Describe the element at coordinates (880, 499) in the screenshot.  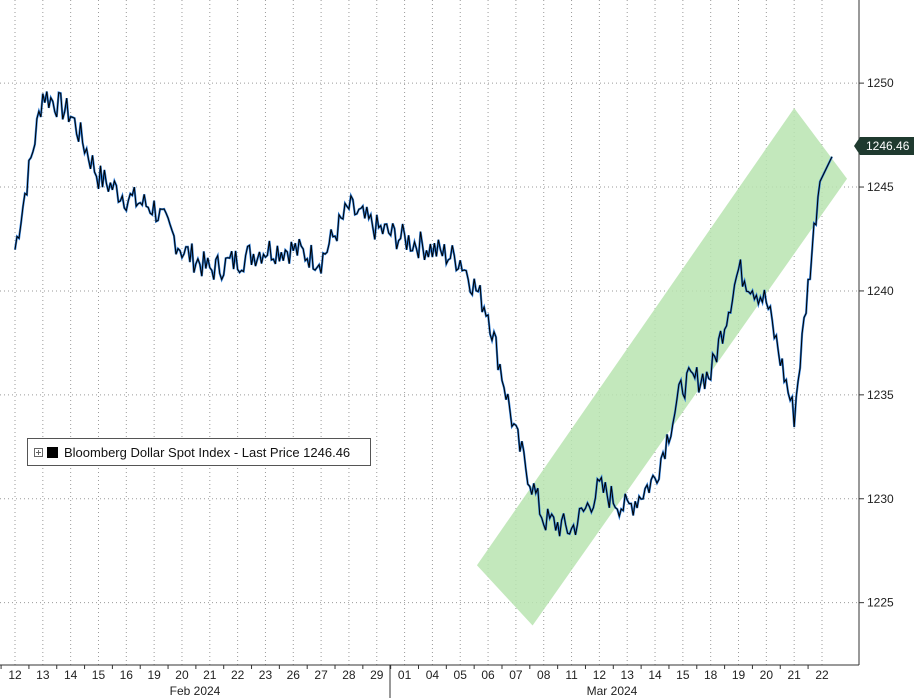
I see `y-tick-label: 1230` at that location.